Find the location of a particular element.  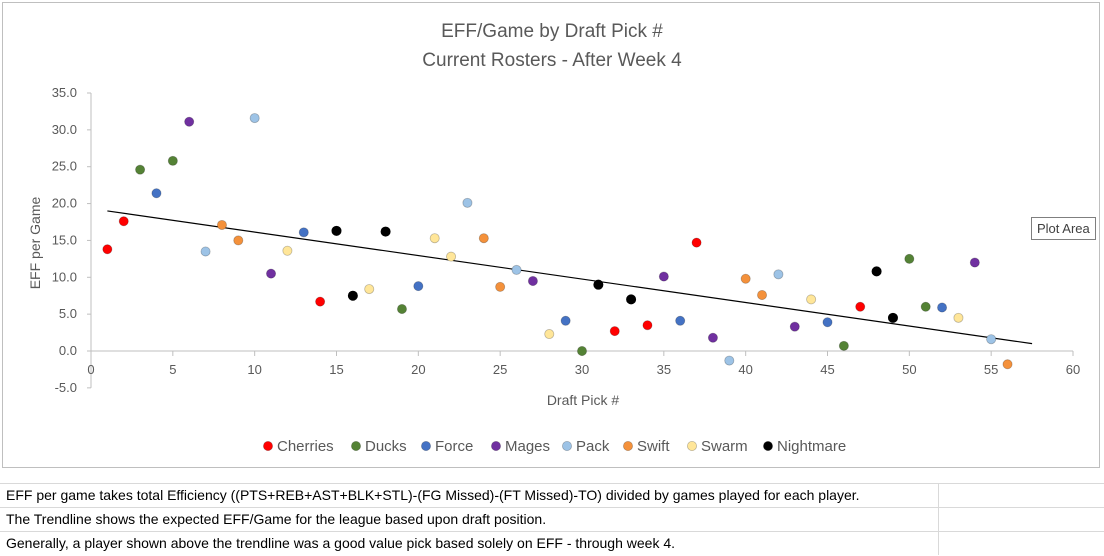

x-tick-label: 0 is located at coordinates (90, 369).